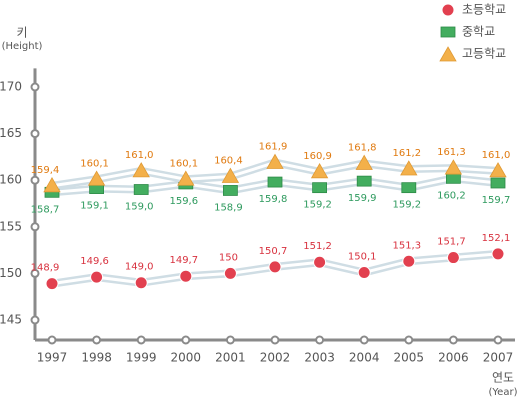 Image resolution: width=522 pixels, height=397 pixels. Describe the element at coordinates (94, 261) in the screenshot. I see `value-label: 149,6` at that location.